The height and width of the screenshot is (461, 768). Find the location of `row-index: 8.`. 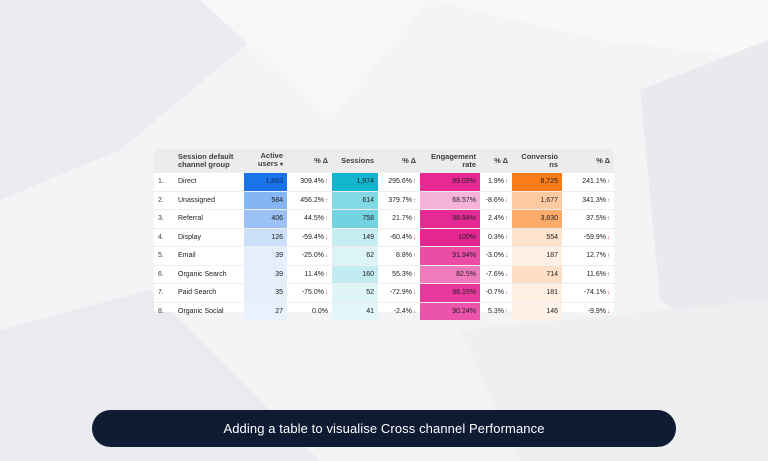

row-index: 8. is located at coordinates (164, 310).